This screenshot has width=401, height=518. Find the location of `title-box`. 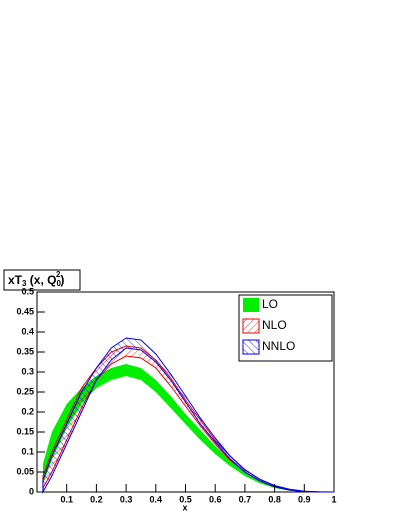

title-box is located at coordinates (42, 280).